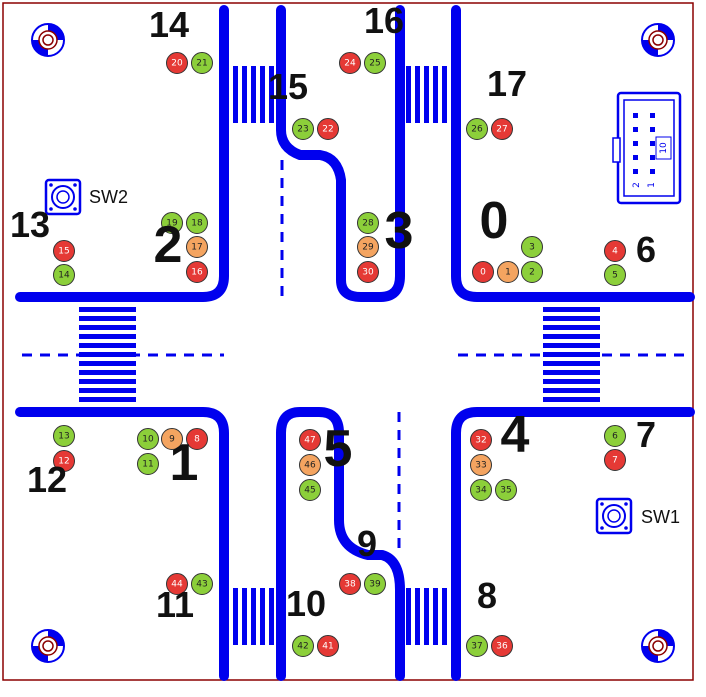  I want to click on group-label-1: 1, so click(184, 463).